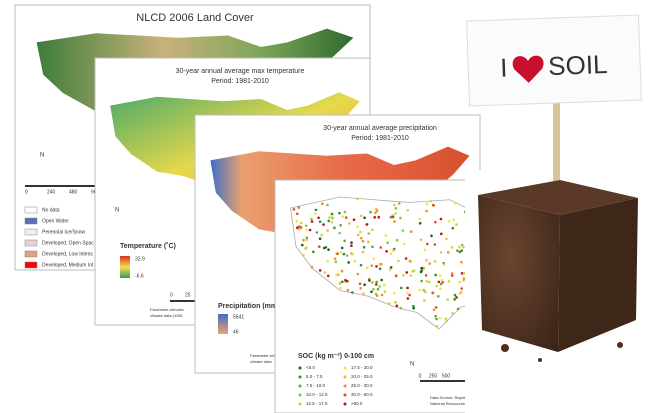 This screenshot has width=655, height=413. Describe the element at coordinates (63, 232) in the screenshot. I see `legend-label: Perennial Ice/Snow` at that location.